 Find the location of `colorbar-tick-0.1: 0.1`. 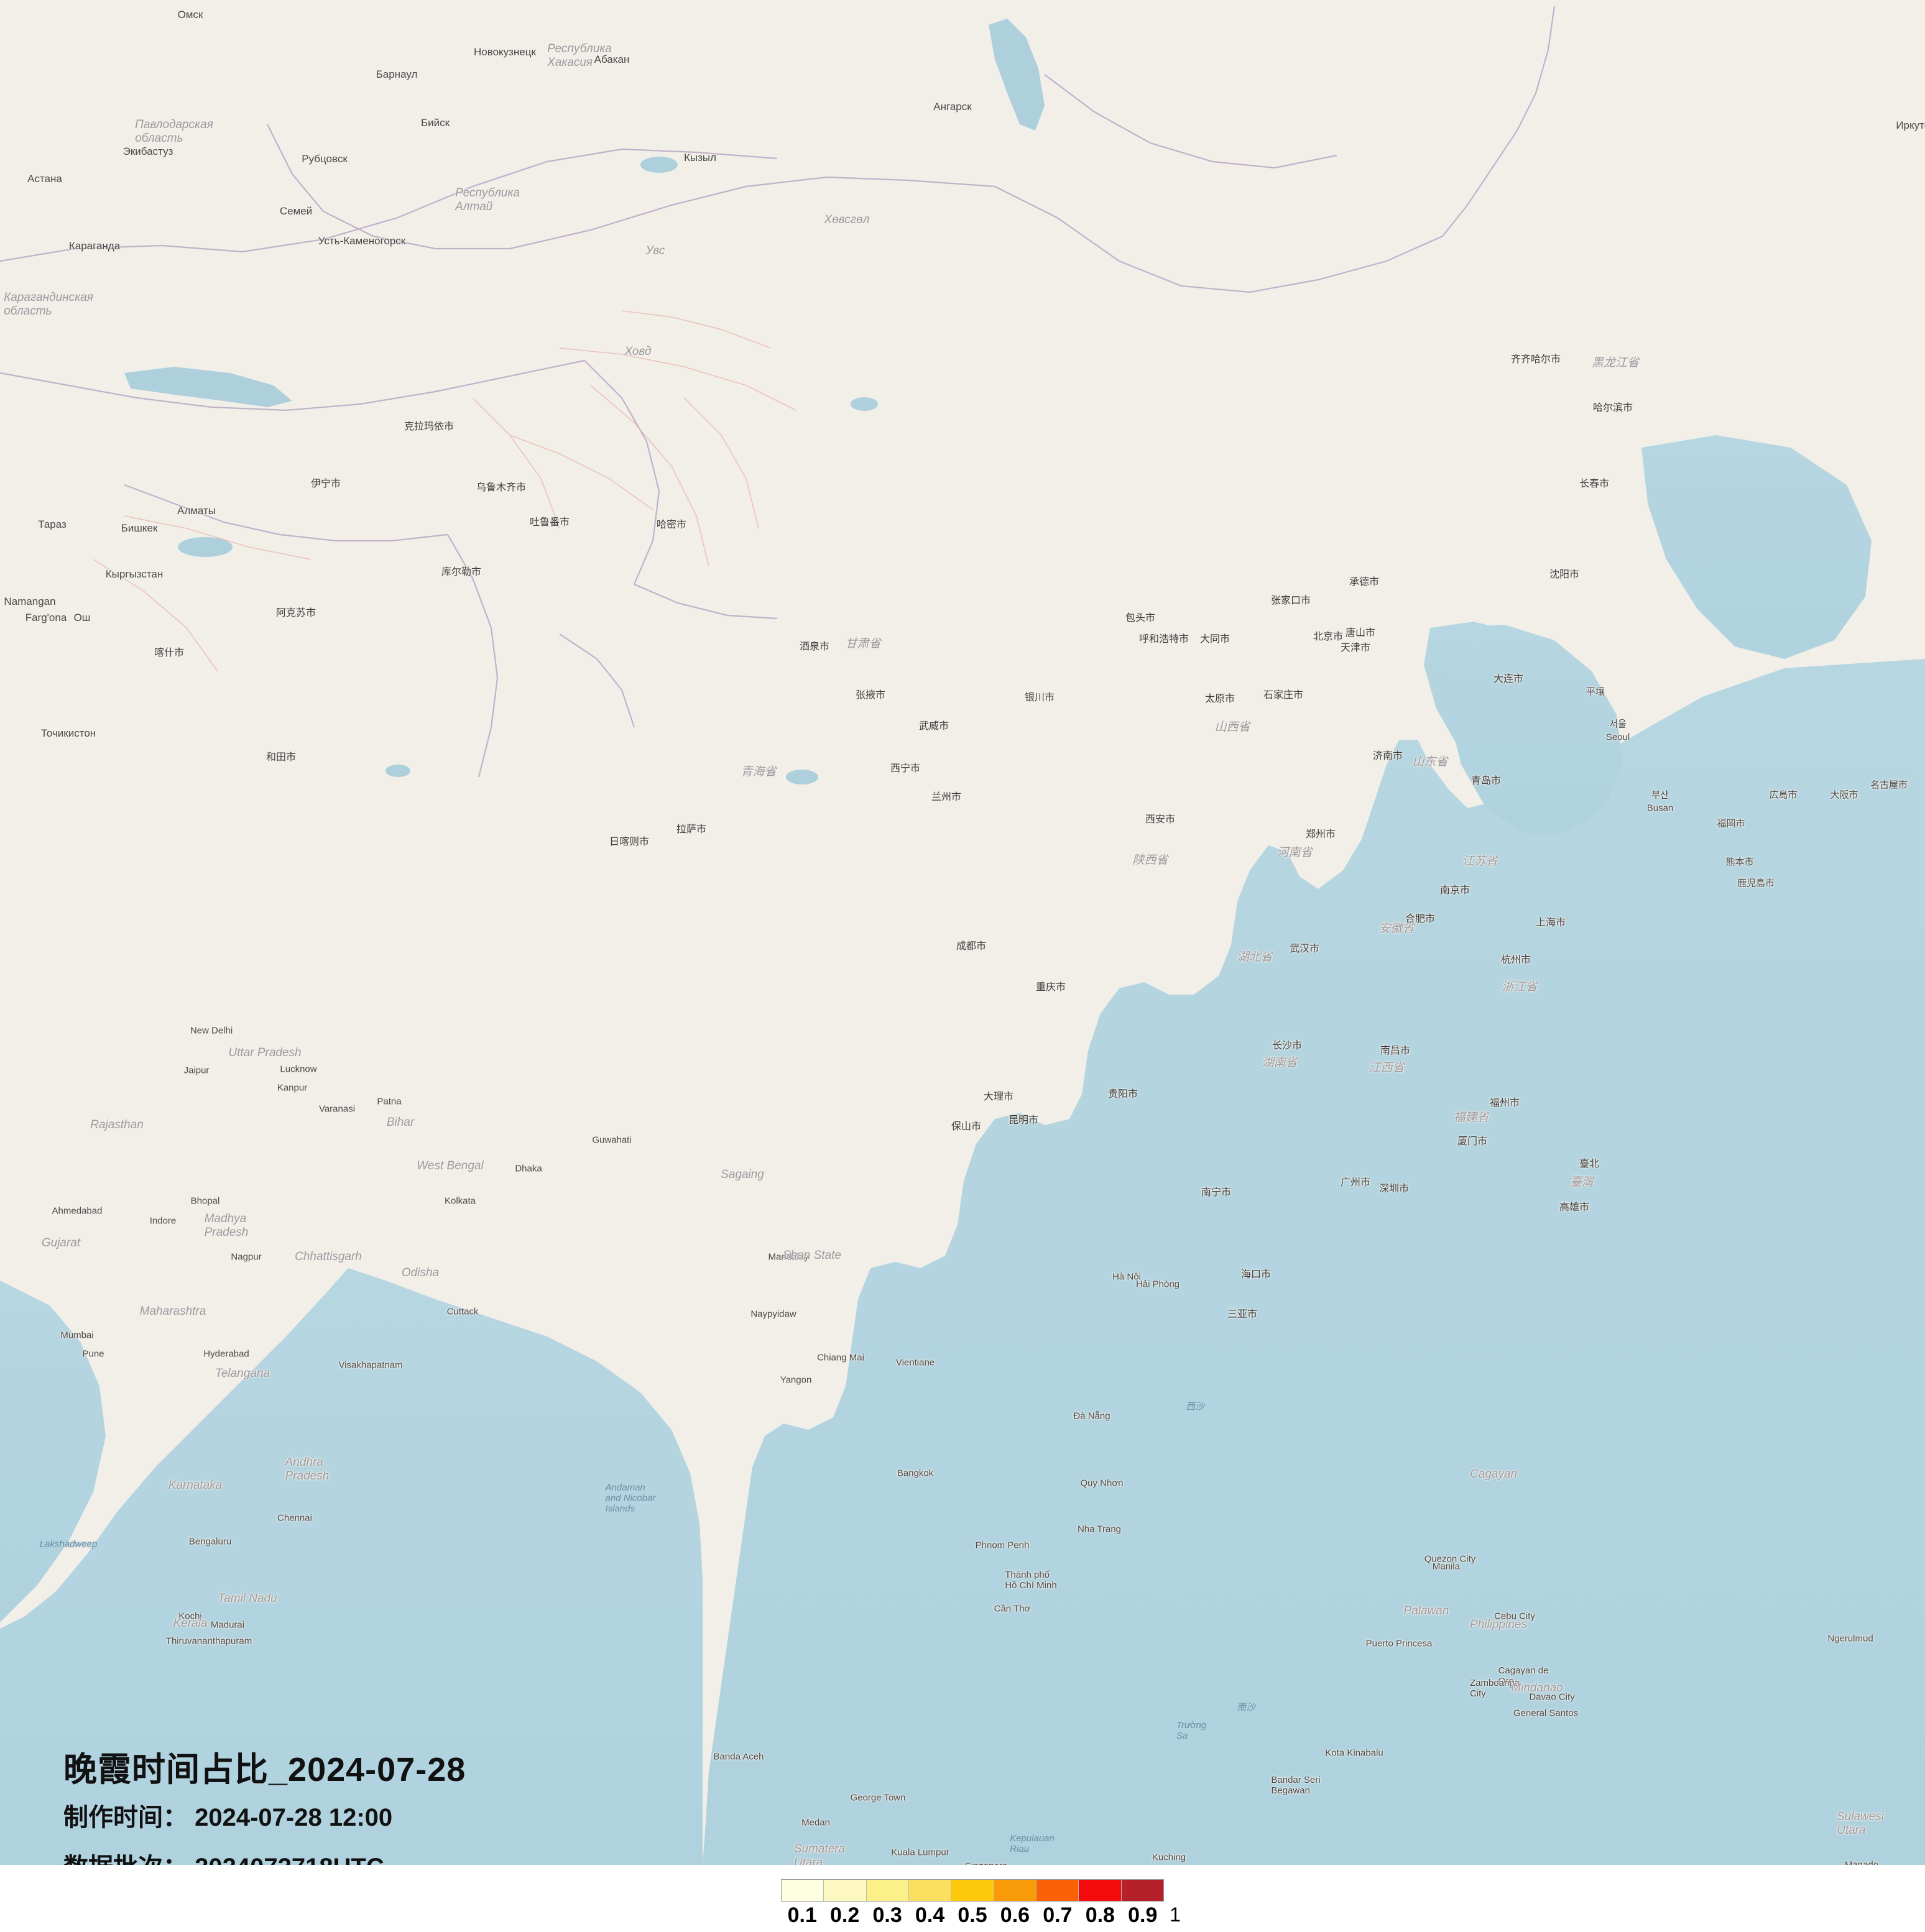

colorbar-tick-0.1: 0.1 is located at coordinates (802, 1915).